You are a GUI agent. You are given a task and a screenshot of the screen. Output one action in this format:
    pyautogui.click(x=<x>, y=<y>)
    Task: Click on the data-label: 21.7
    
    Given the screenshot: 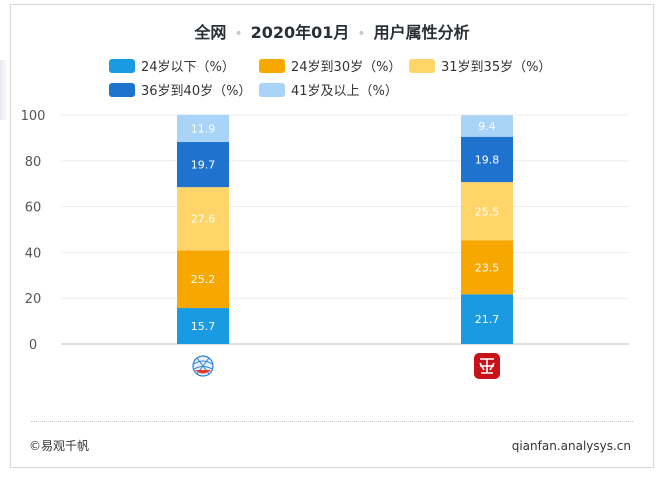 What is the action you would take?
    pyautogui.click(x=487, y=319)
    